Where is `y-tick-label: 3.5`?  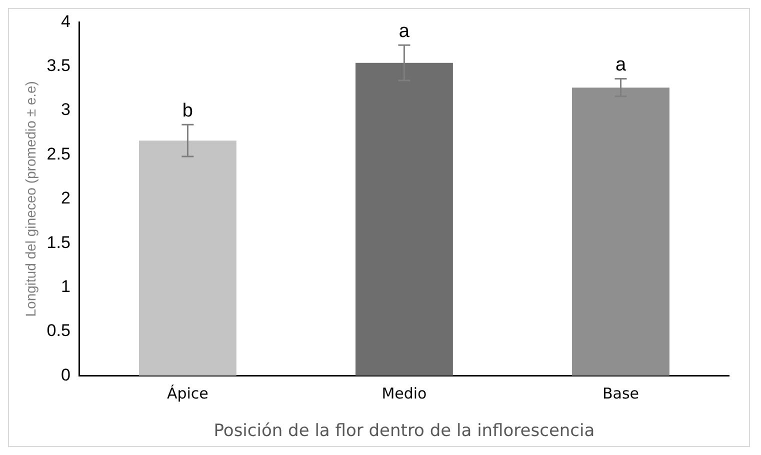
y-tick-label: 3.5 is located at coordinates (58, 66).